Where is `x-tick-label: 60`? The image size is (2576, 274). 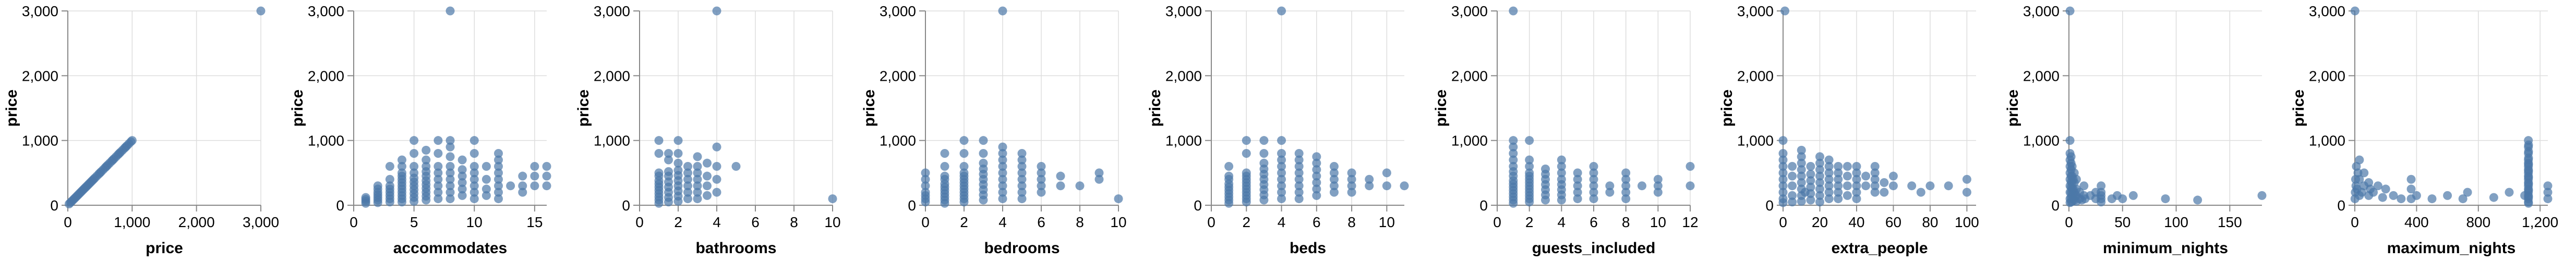 x-tick-label: 60 is located at coordinates (1893, 222).